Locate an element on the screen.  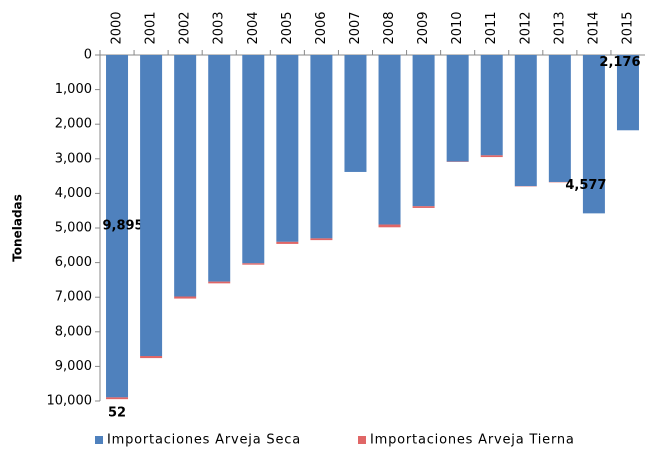
legend-label: Importaciones Arveja Tierna is located at coordinates (472, 440).